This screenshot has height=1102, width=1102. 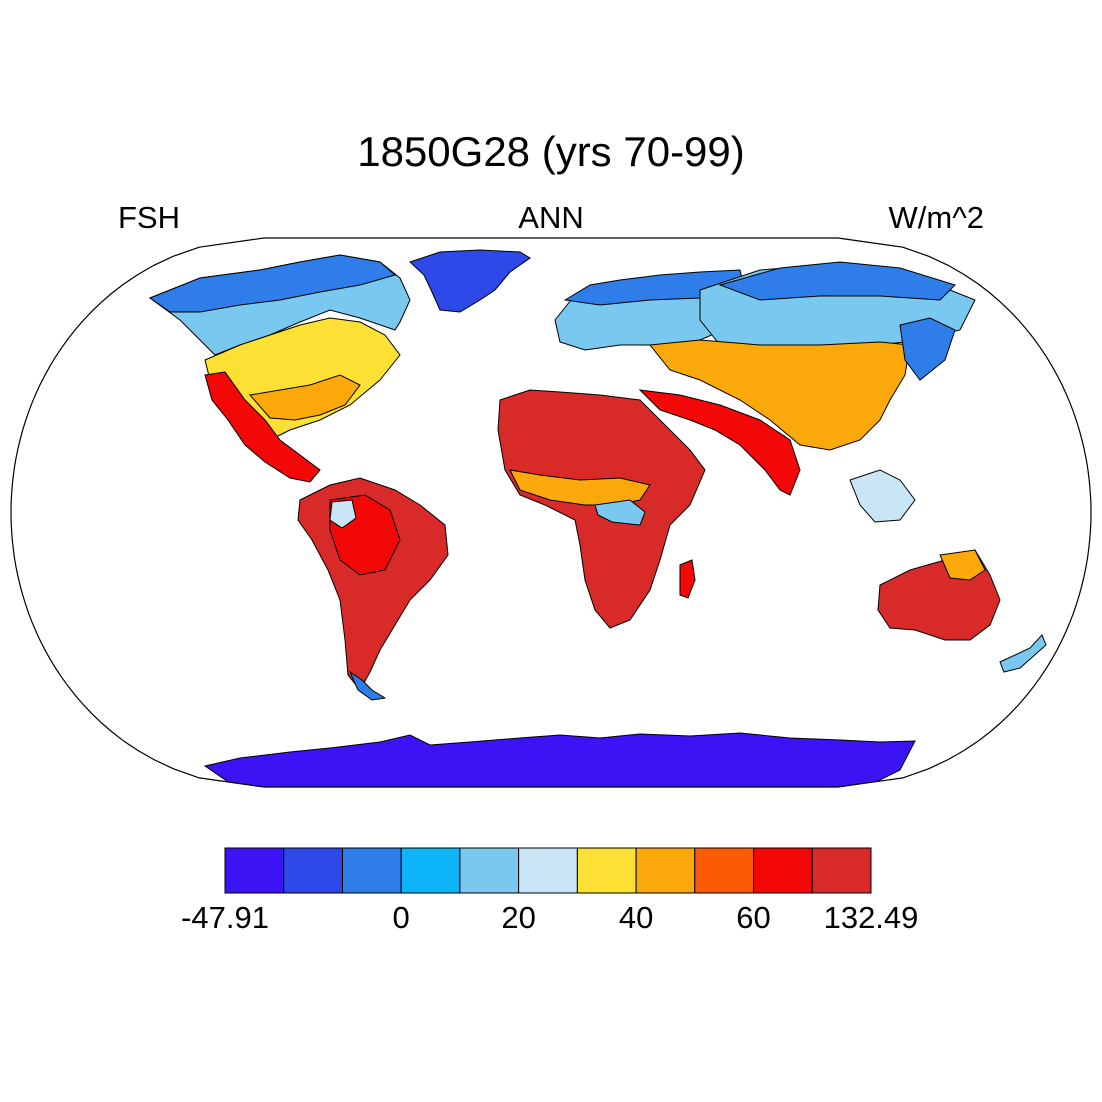 I want to click on asia-warm, so click(x=780, y=395).